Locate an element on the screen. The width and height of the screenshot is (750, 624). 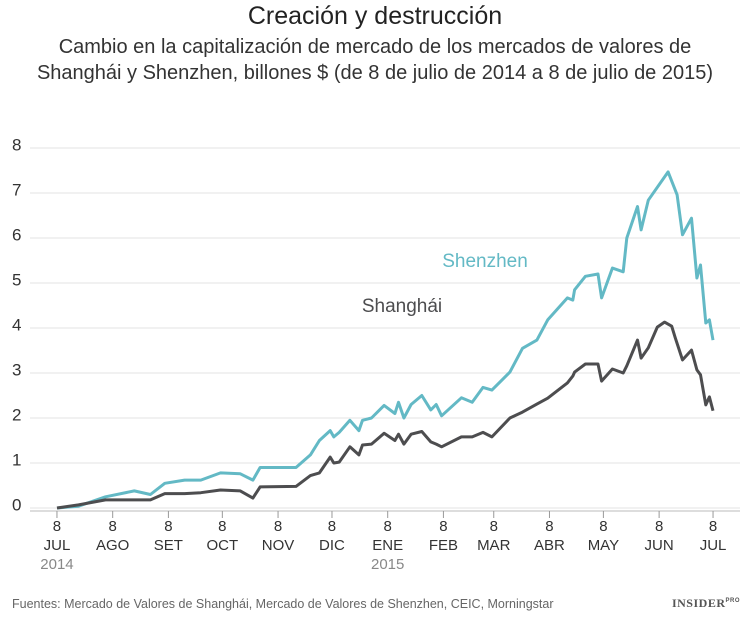
x-tick-month: MAY is located at coordinates (603, 545).